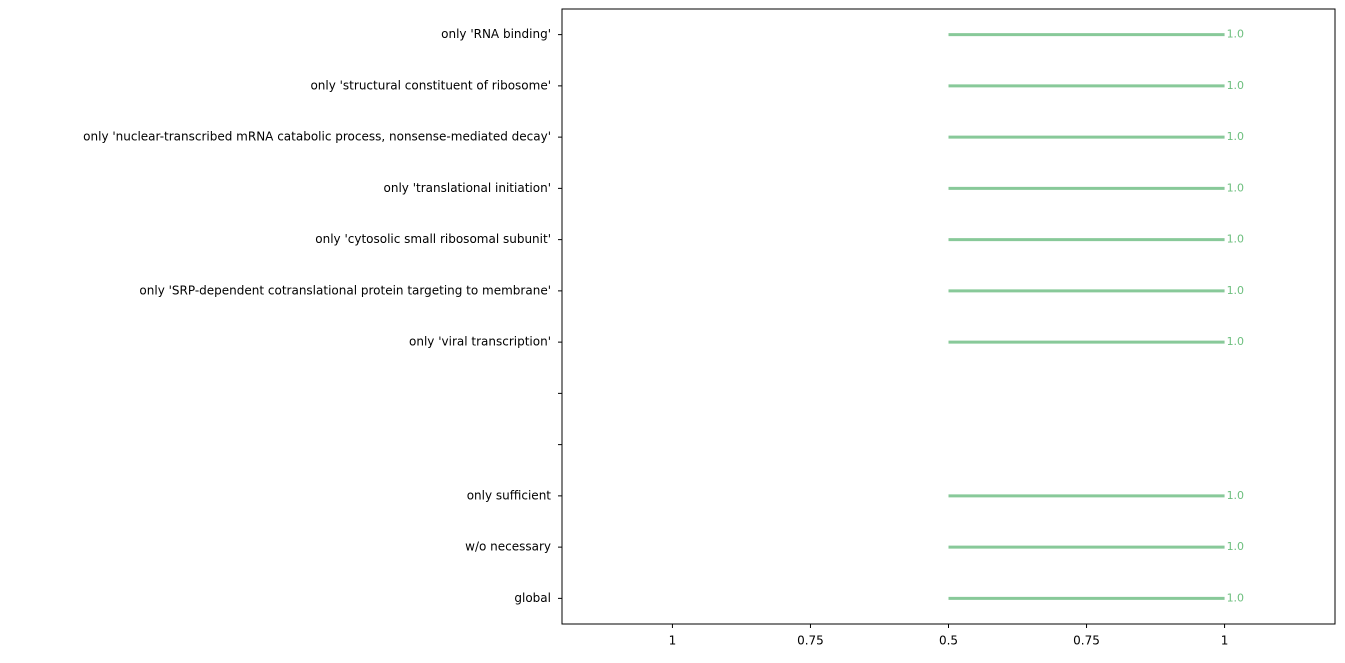 Image resolution: width=1345 pixels, height=663 pixels. I want to click on y-tick-label: only sufficient, so click(509, 495).